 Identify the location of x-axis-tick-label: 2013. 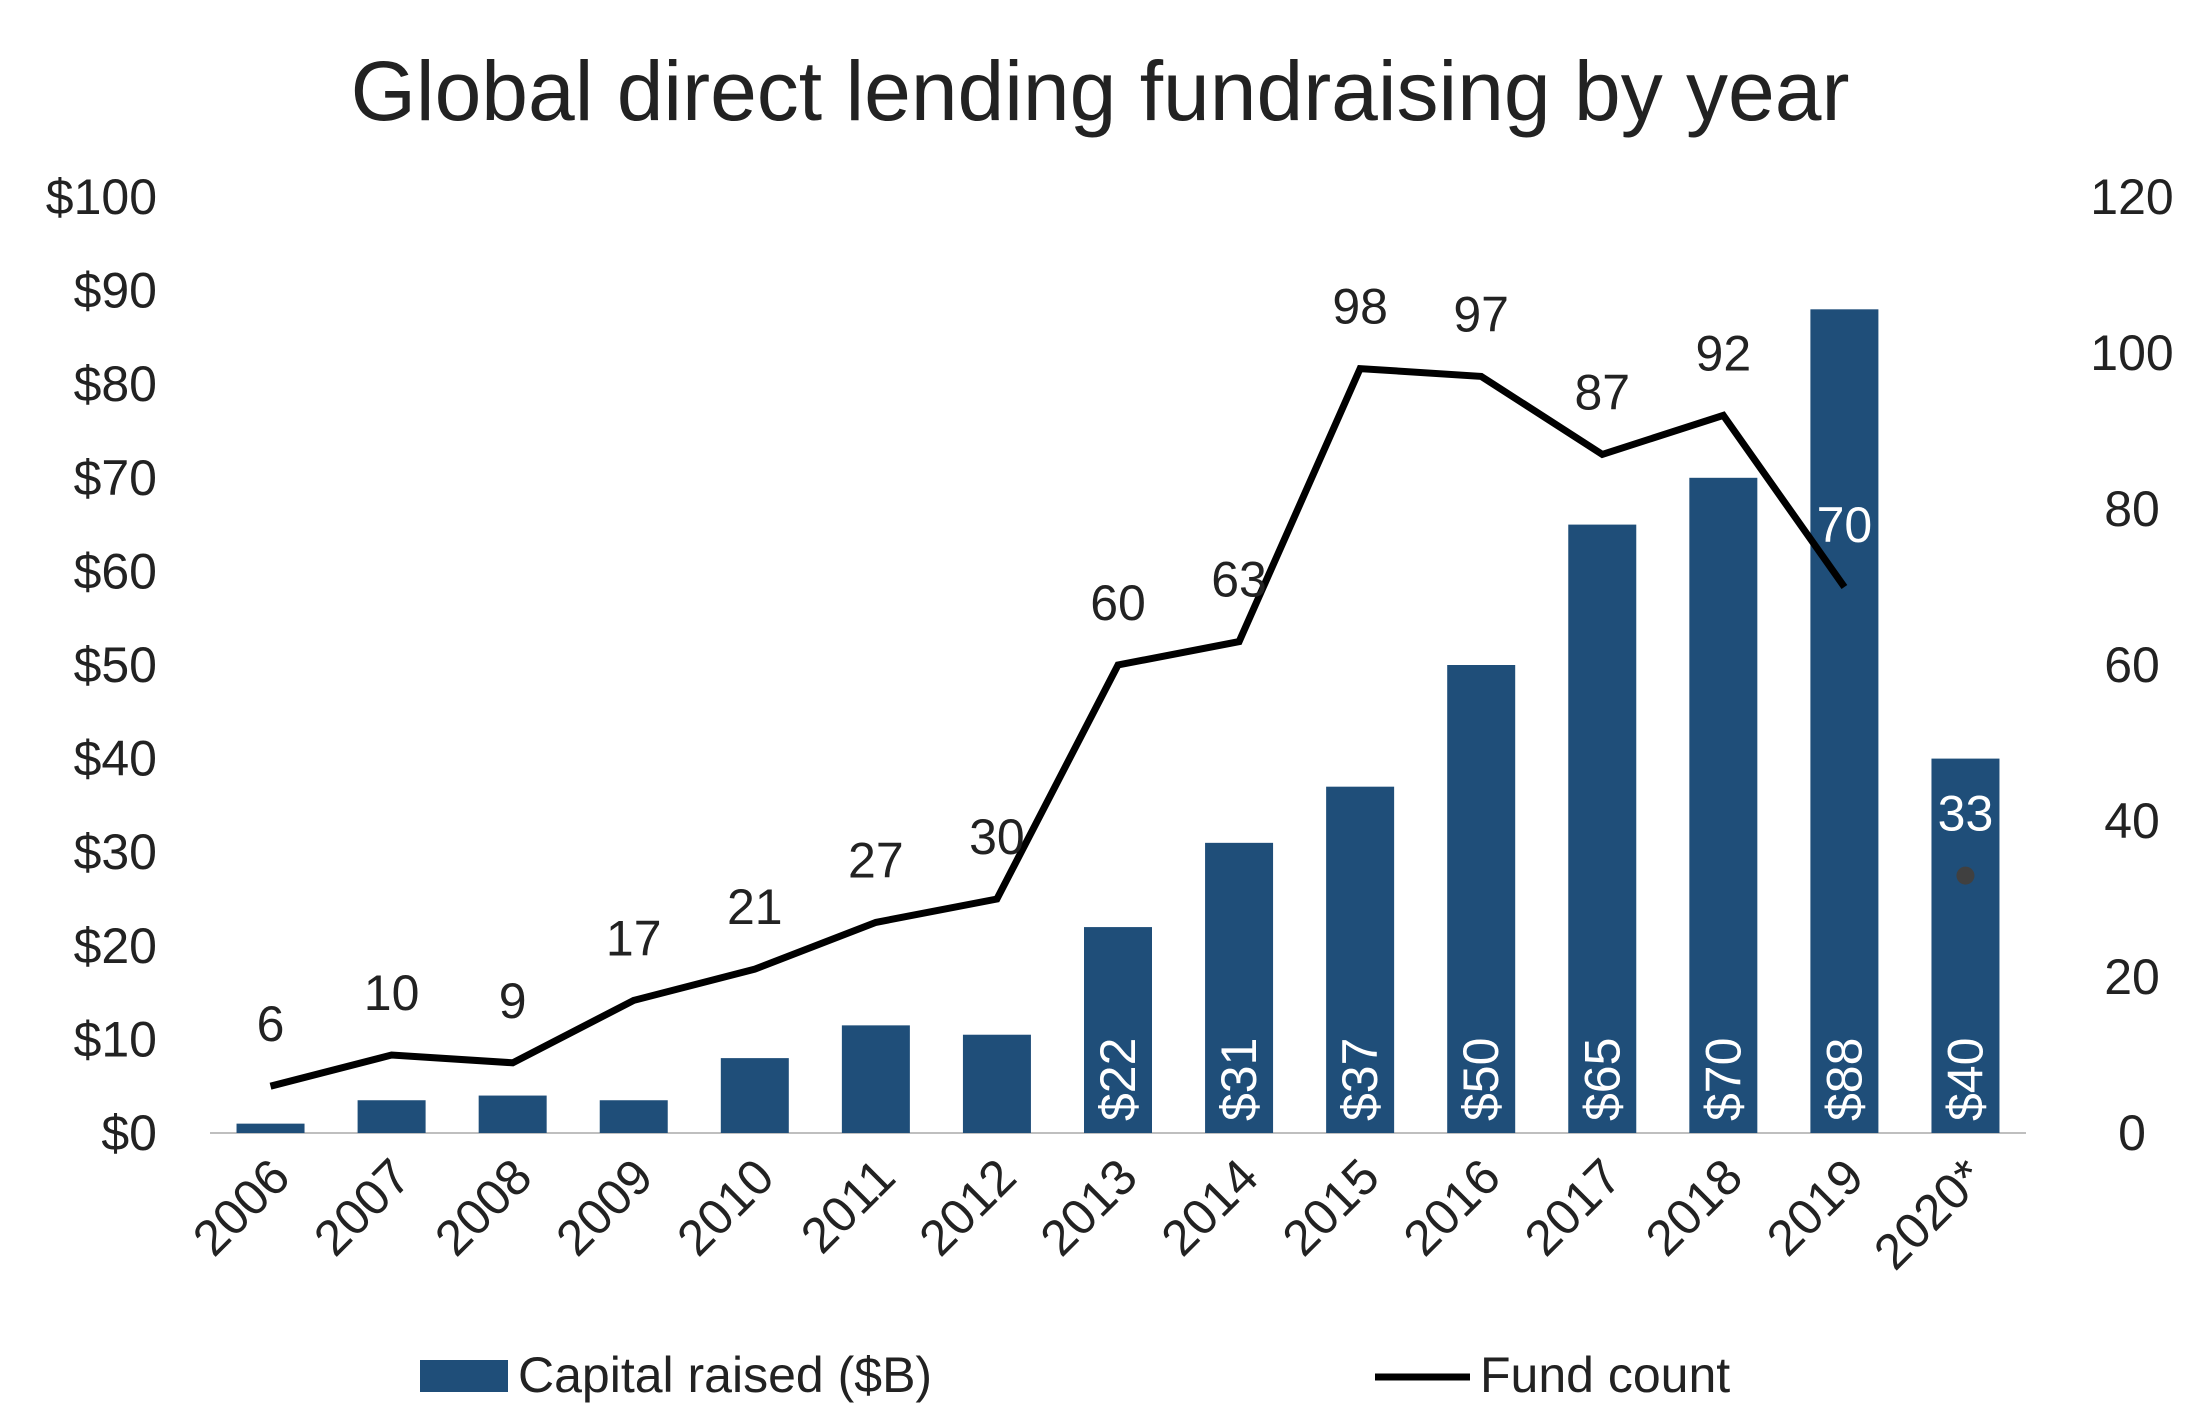
(1089, 1207).